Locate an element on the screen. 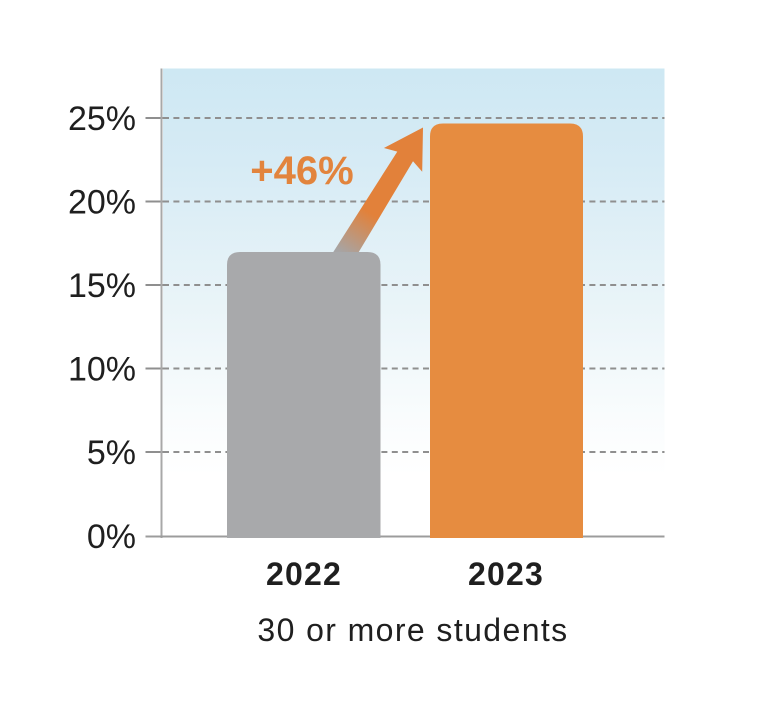 Image resolution: width=768 pixels, height=705 pixels. svg-text: 20% is located at coordinates (102, 203).